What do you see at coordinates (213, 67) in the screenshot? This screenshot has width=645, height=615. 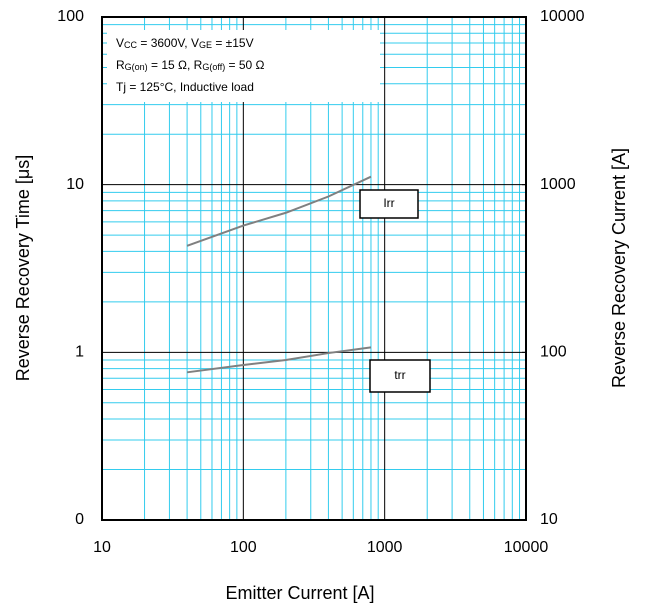 I see `annotation-part: G(off)` at bounding box center [213, 67].